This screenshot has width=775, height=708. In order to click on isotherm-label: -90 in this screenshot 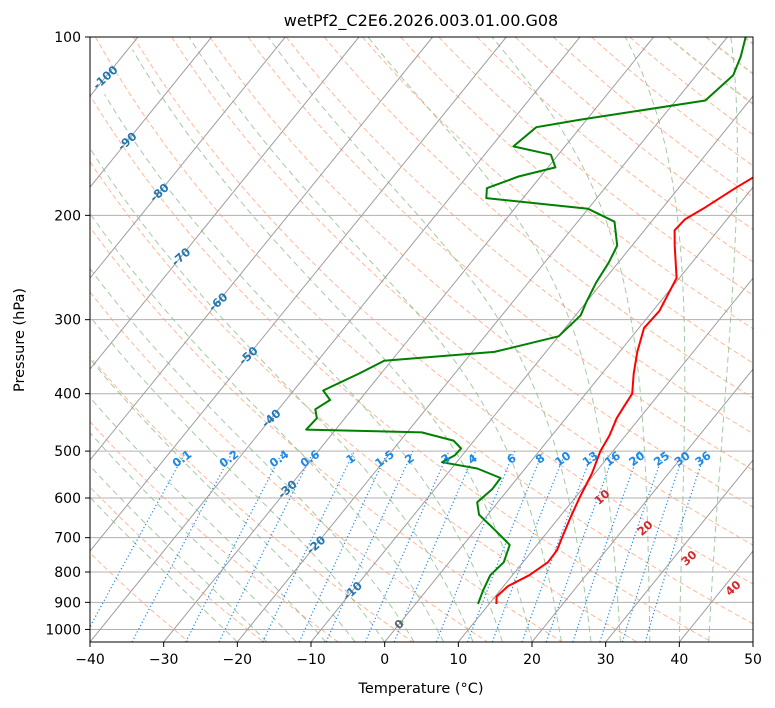, I will do `click(127, 141)`.